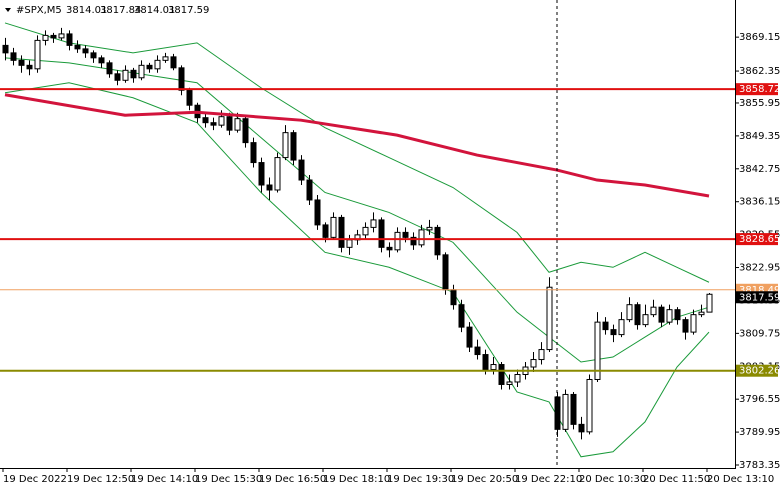  I want to click on y-tick-label: 3822.95, so click(759, 268).